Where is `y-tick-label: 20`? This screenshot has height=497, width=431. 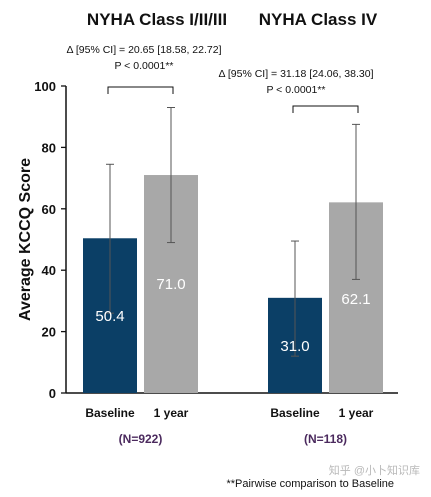 y-tick-label: 20 is located at coordinates (49, 332).